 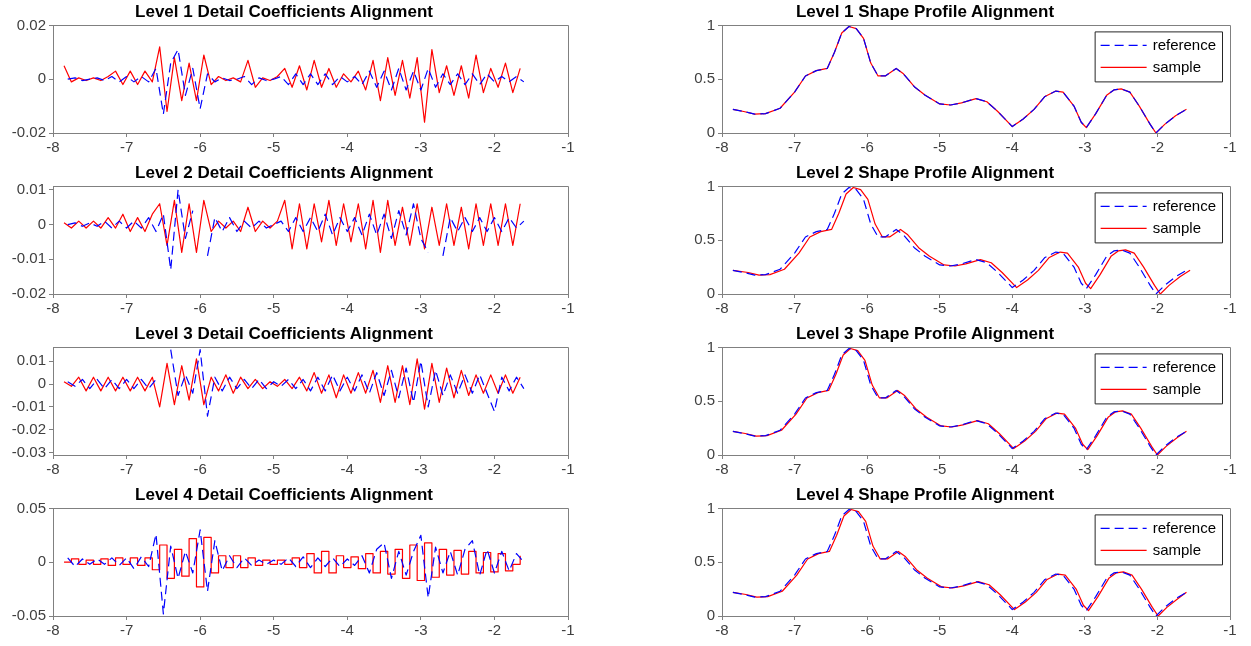 I want to click on y-tick-label: -0.03, so click(x=28, y=451).